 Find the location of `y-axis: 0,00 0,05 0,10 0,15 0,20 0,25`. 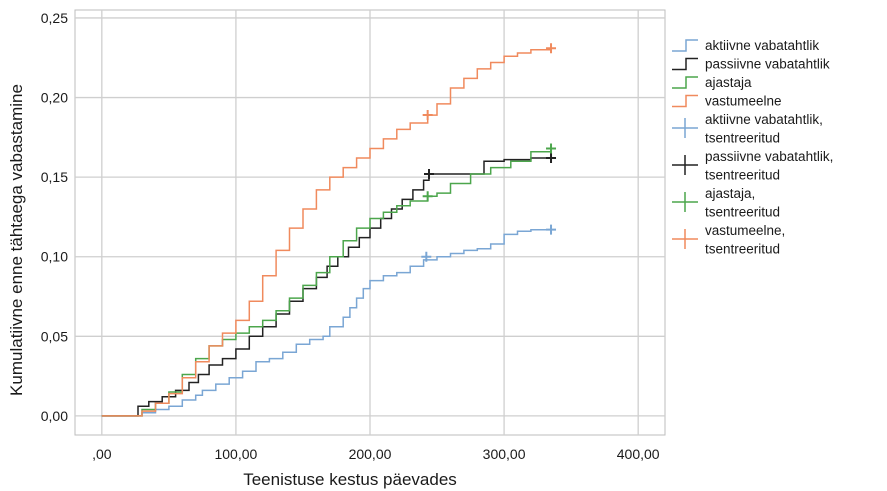

y-axis: 0,00 0,05 0,10 0,15 0,20 0,25 is located at coordinates (54, 217).